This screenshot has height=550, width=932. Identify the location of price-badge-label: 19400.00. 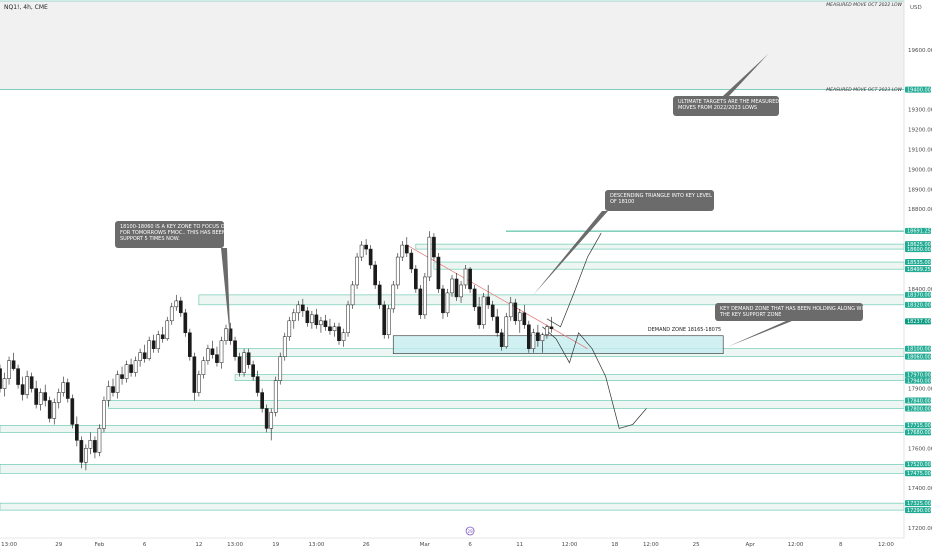
(919, 90).